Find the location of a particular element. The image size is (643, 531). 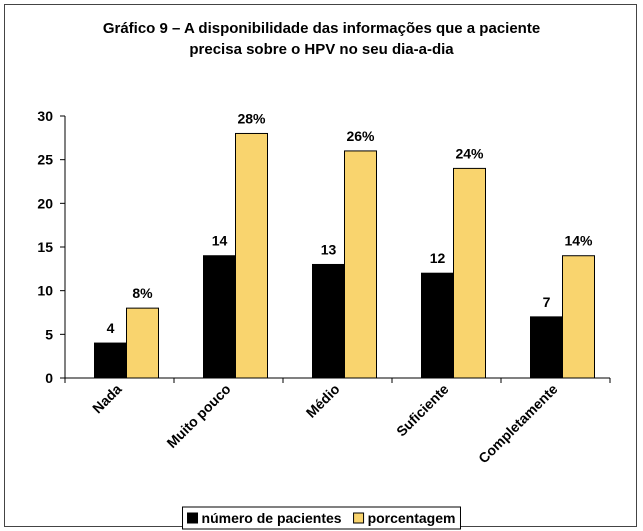

y-tick-label: 15 is located at coordinates (45, 247).